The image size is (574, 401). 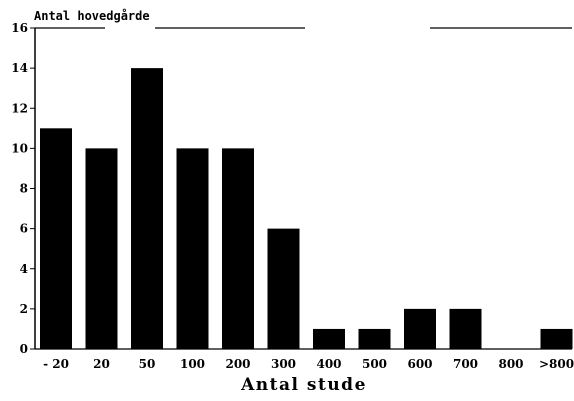 What do you see at coordinates (19, 108) in the screenshot?
I see `y-tick-label: 12` at bounding box center [19, 108].